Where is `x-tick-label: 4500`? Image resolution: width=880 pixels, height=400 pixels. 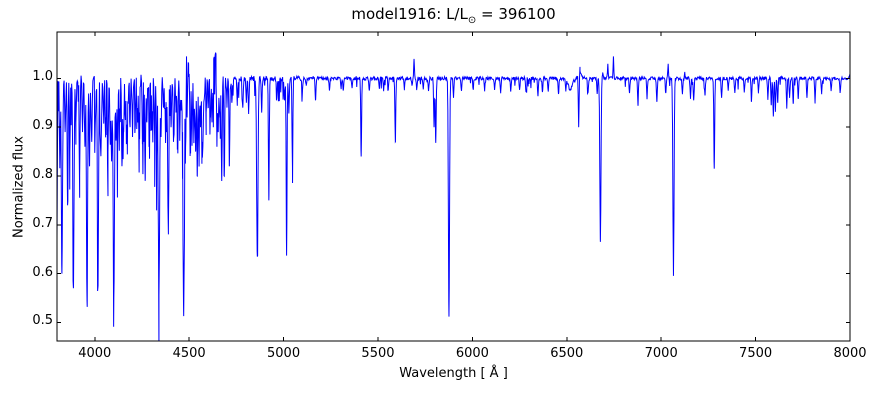
x-tick-label: 4500 is located at coordinates (189, 353).